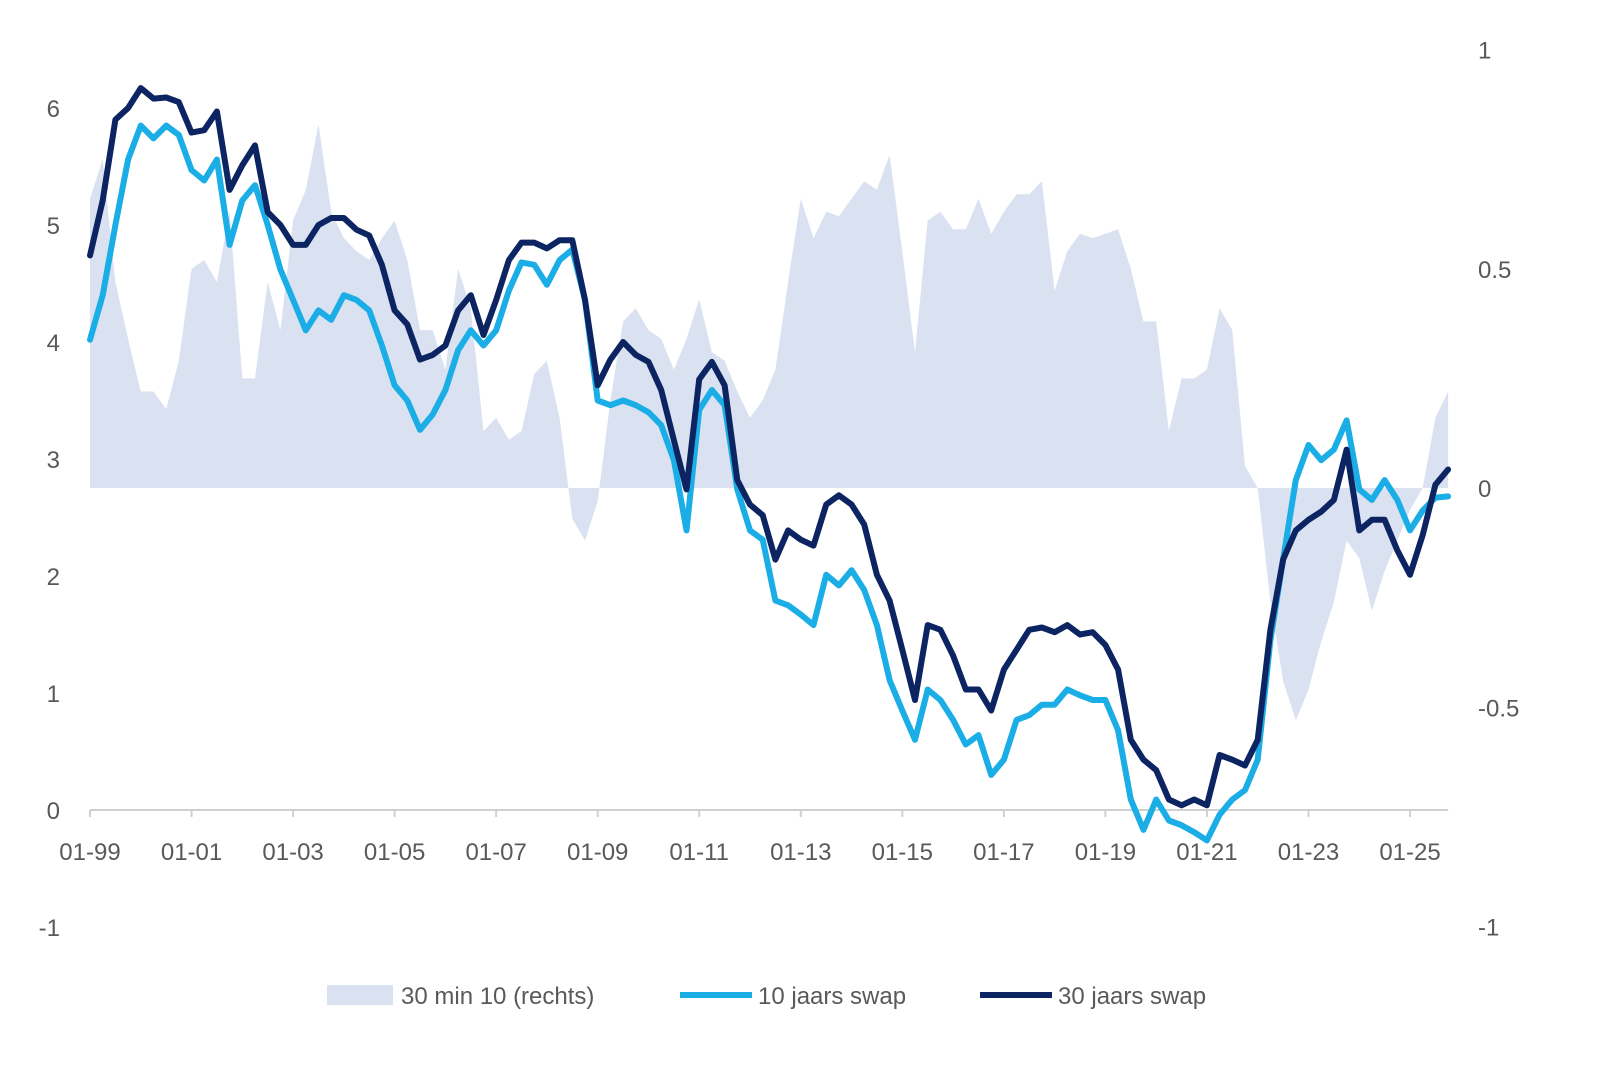  Describe the element at coordinates (769, 813) in the screenshot. I see `x-axis` at that location.